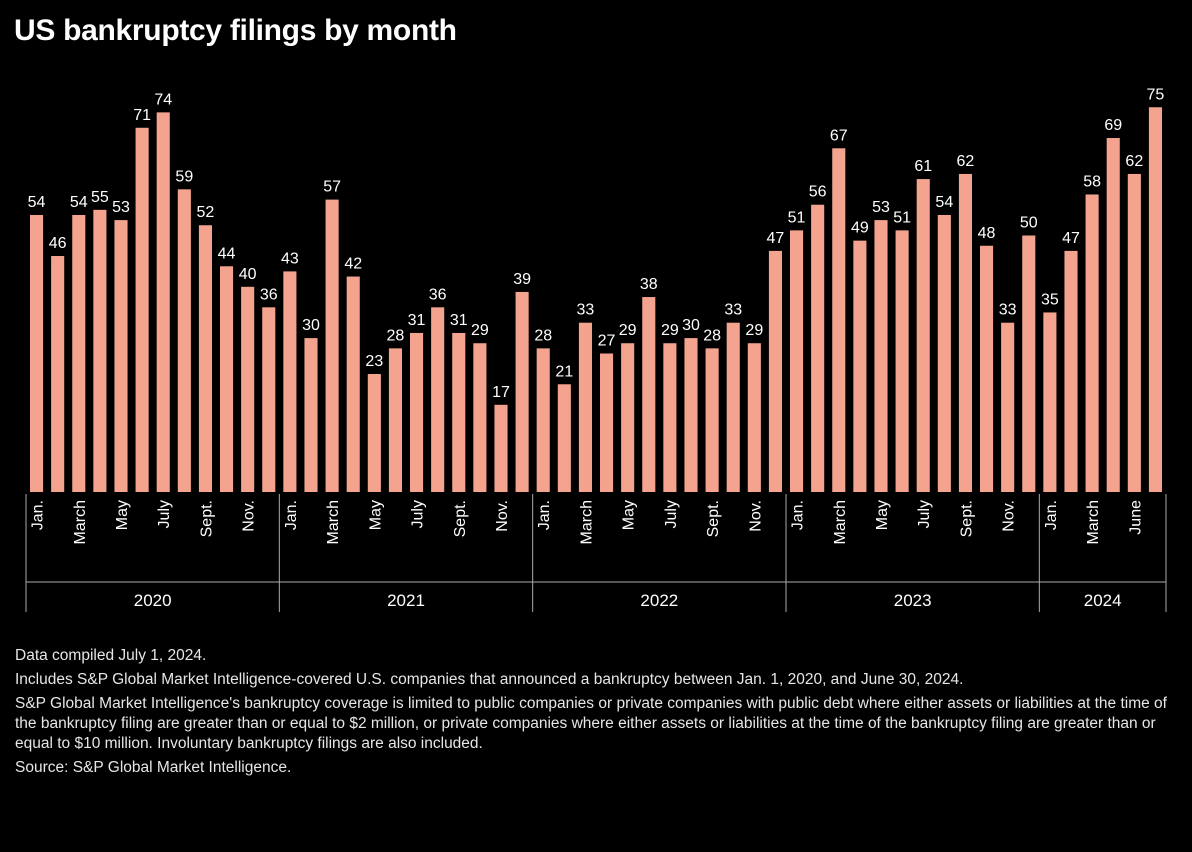 The height and width of the screenshot is (852, 1192). Describe the element at coordinates (100, 197) in the screenshot. I see `data-label: 55` at that location.